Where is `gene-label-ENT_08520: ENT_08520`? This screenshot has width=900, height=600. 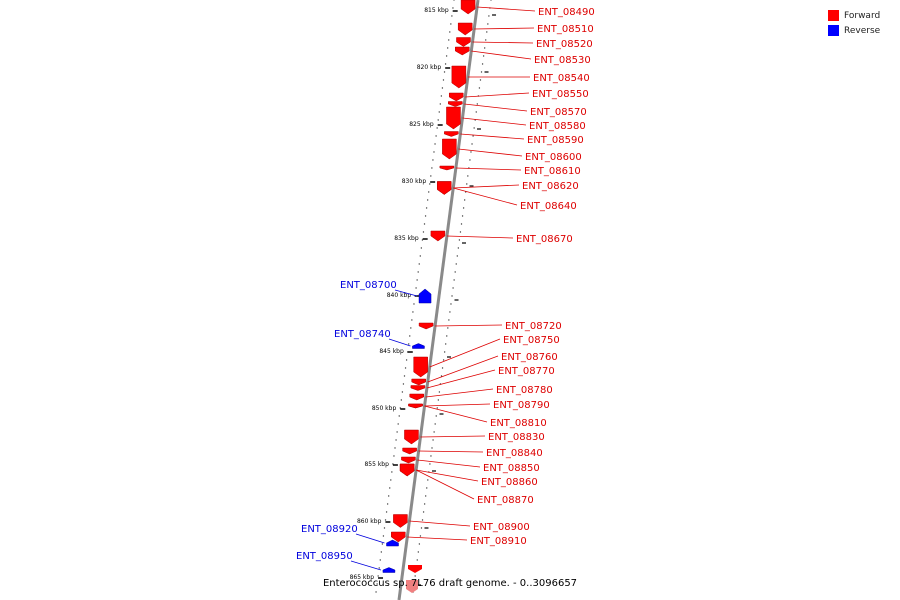 gene-label-ENT_08520: ENT_08520 is located at coordinates (564, 44).